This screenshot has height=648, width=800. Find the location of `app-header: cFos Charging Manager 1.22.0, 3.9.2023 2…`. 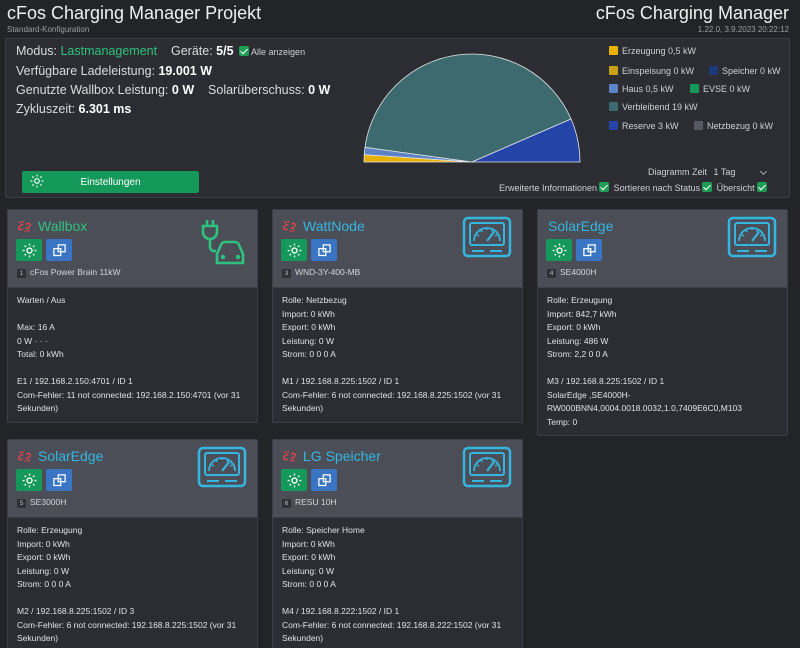

app-header: cFos Charging Manager 1.22.0, 3.9.2023 2… is located at coordinates (692, 18).